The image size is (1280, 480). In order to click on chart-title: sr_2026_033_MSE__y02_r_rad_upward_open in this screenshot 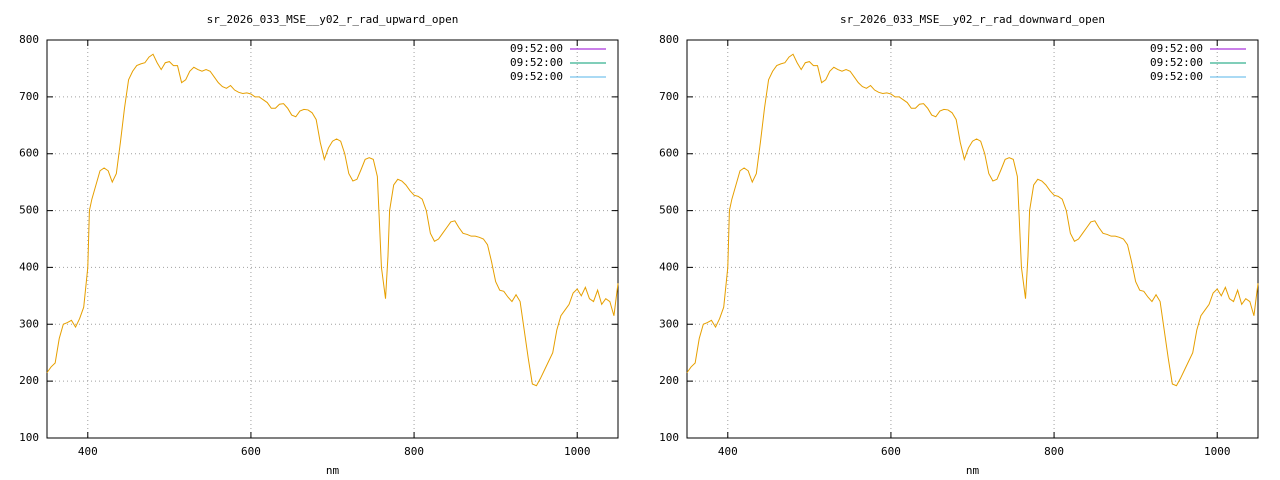, I will do `click(333, 19)`.